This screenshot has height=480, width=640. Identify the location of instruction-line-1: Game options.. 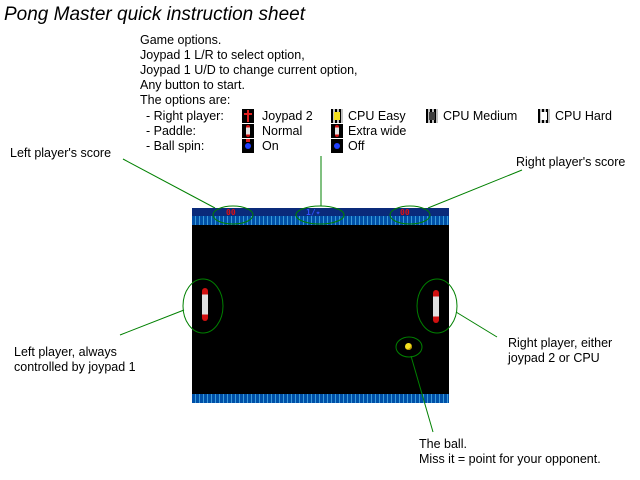
(181, 40).